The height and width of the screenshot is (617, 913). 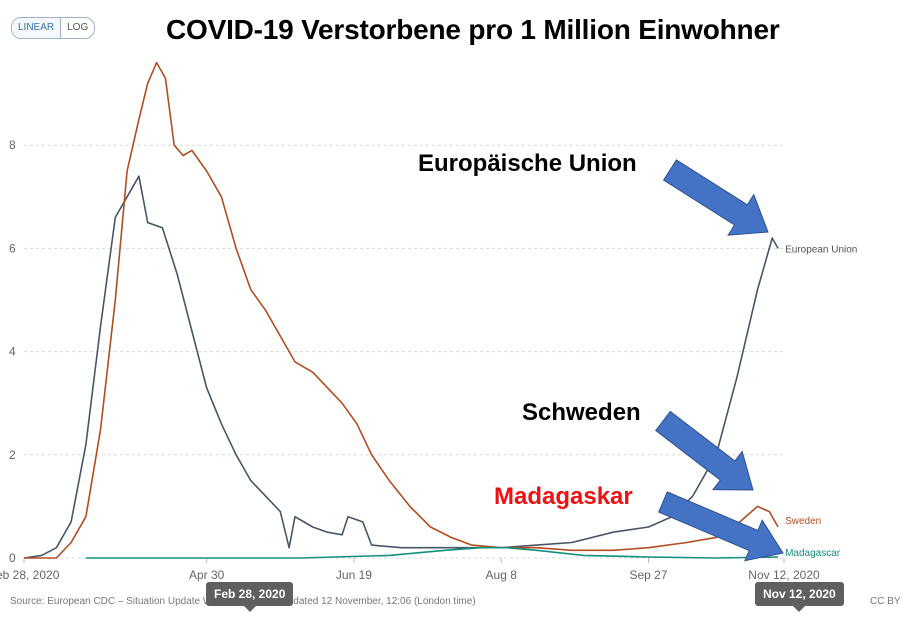 What do you see at coordinates (784, 575) in the screenshot?
I see `x-tick-label: Nov 12, 2020` at bounding box center [784, 575].